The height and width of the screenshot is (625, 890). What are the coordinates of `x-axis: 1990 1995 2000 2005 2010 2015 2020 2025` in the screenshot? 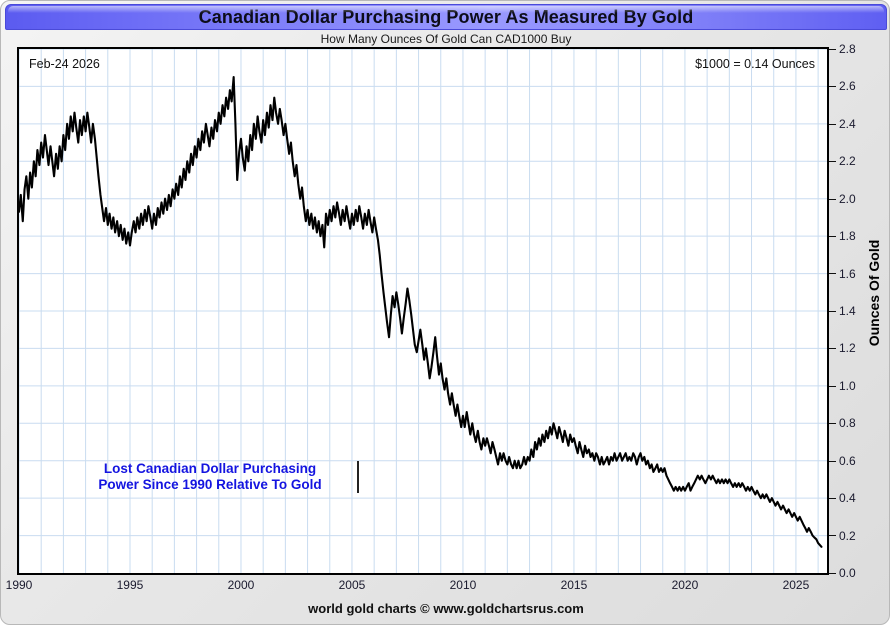 It's located at (417, 587).